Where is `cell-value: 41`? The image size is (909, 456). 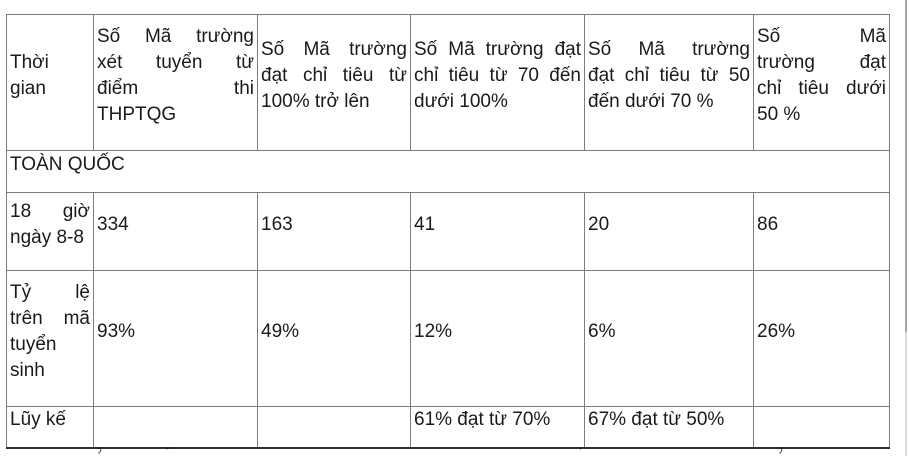
cell-value: 41 is located at coordinates (425, 224).